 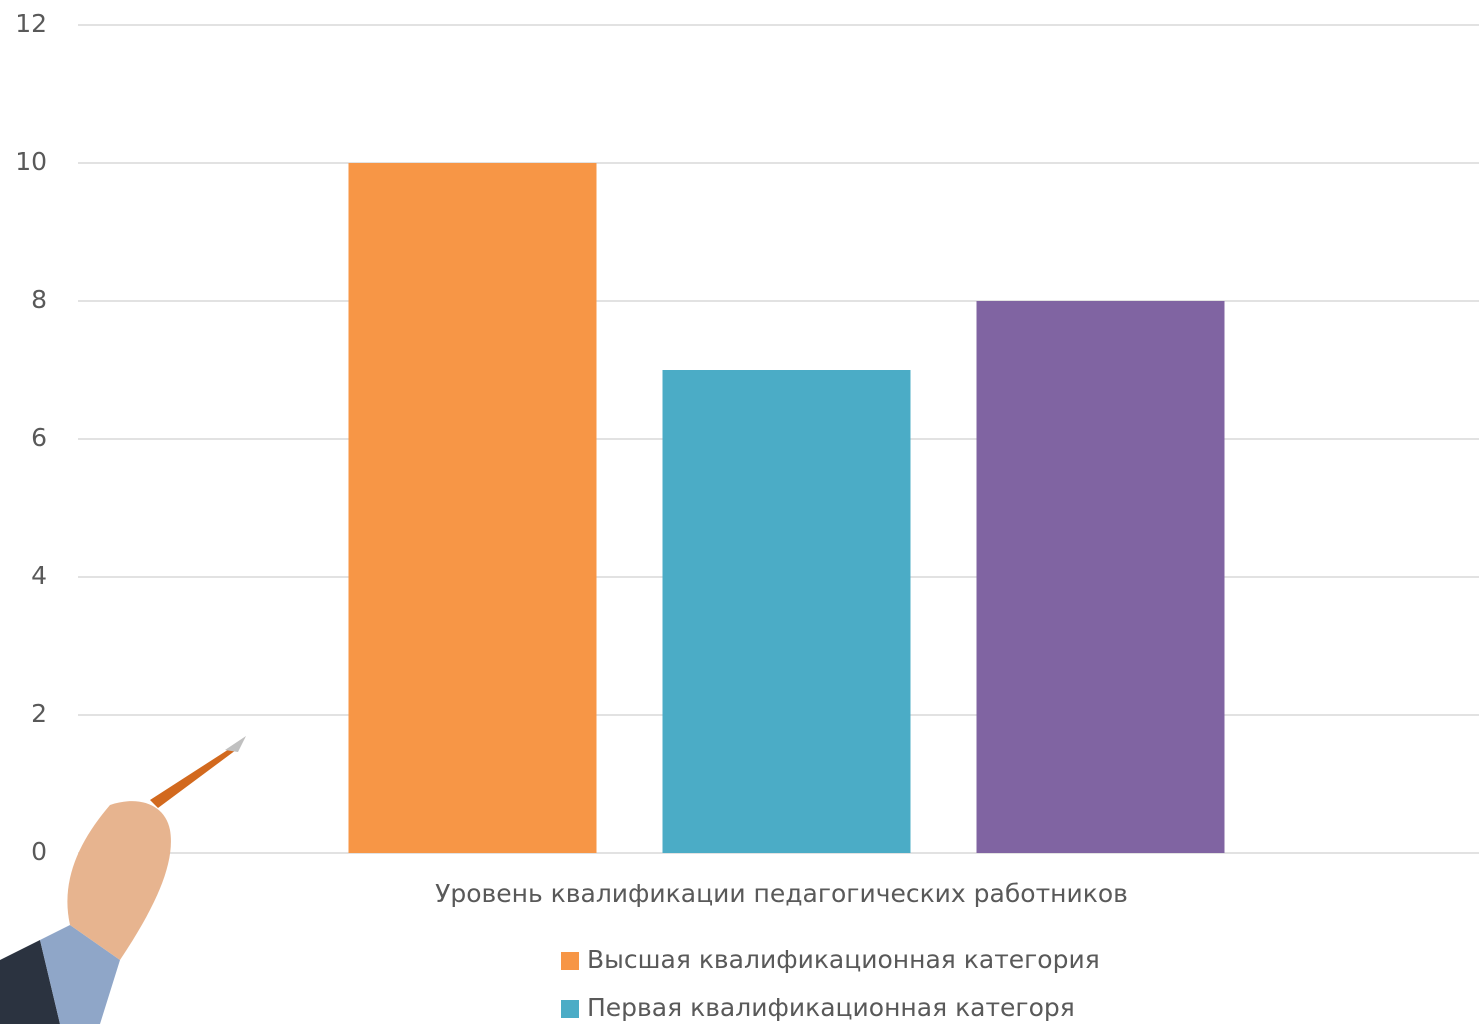 What do you see at coordinates (123, 880) in the screenshot?
I see `hand-with-pen` at bounding box center [123, 880].